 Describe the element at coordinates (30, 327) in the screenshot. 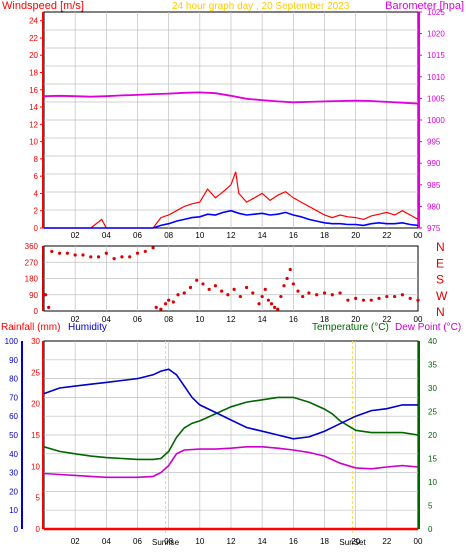

I see `rainfall-axis-label: Rainfall (mm)` at that location.